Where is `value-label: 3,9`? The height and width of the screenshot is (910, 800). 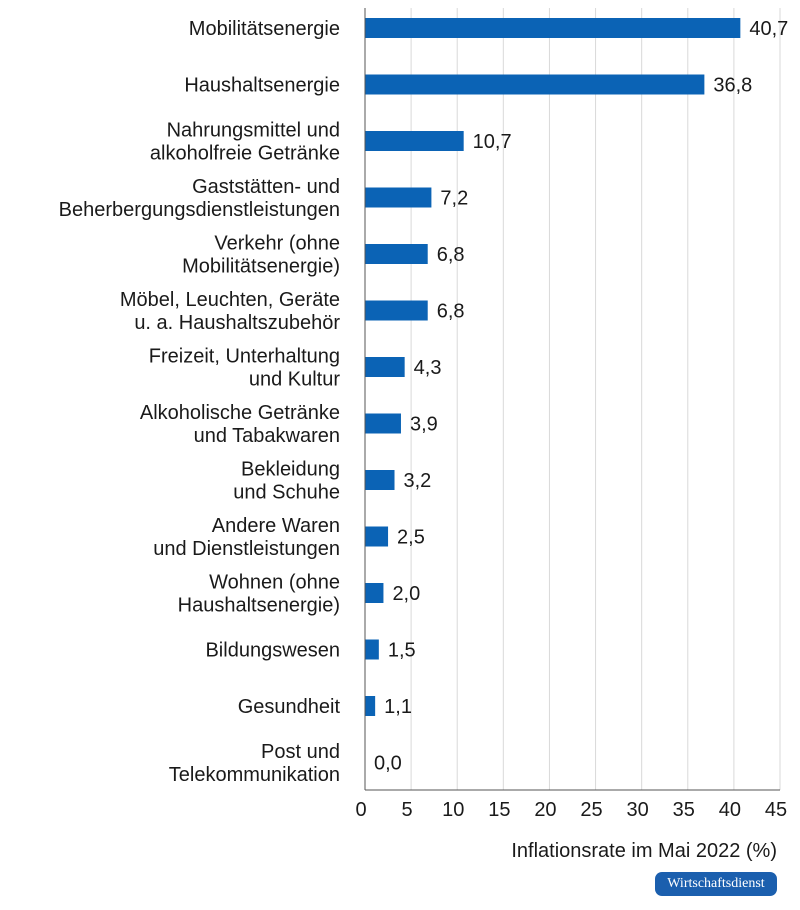 value-label: 3,9 is located at coordinates (424, 425).